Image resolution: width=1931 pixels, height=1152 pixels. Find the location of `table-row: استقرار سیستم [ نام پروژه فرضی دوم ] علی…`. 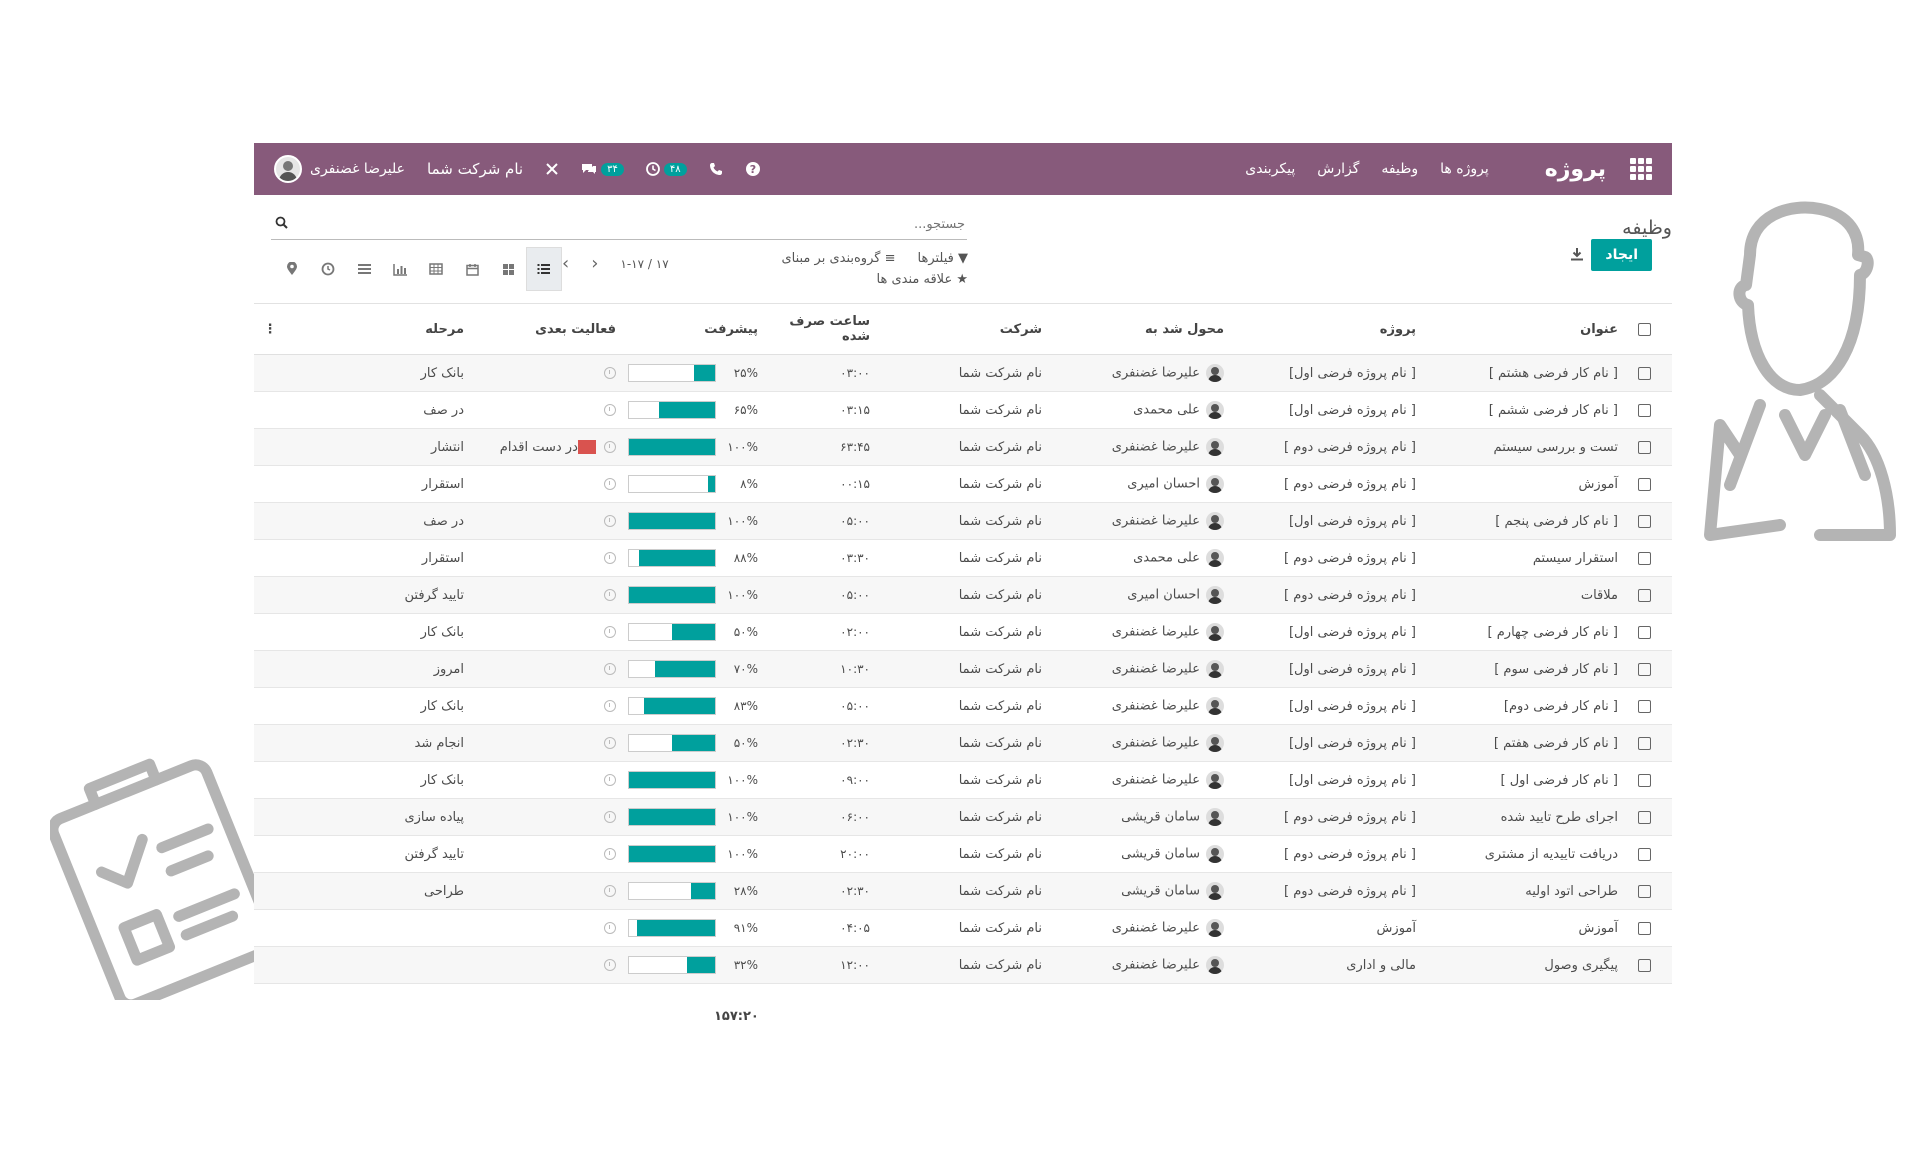

table-row: استقرار سیستم [ نام پروژه فرضی دوم ] علی… is located at coordinates (963, 558).